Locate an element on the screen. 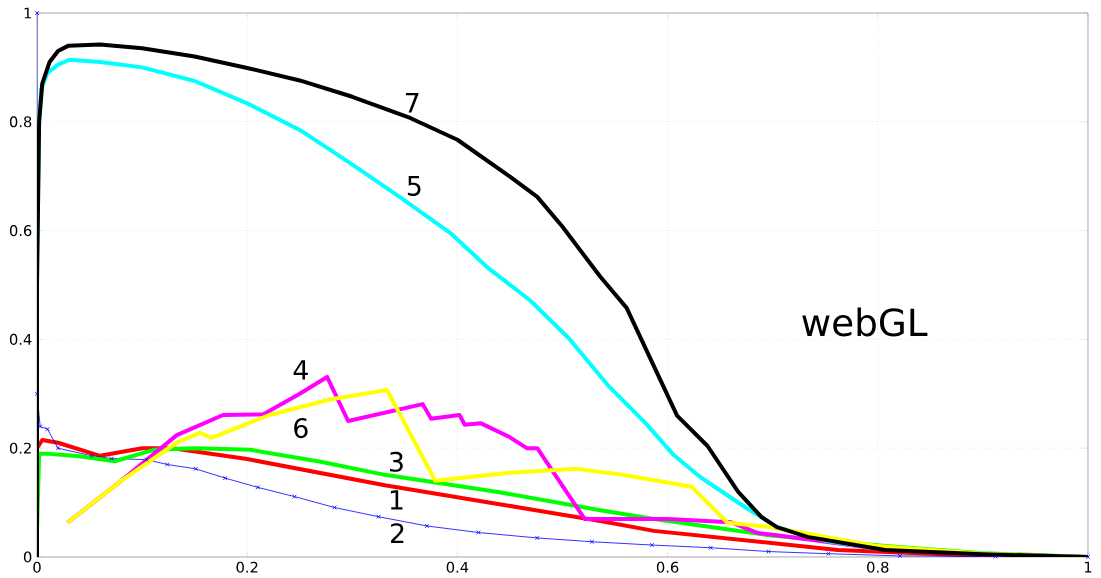 Image resolution: width=1101 pixels, height=578 pixels. y-tick-label: 0.4 is located at coordinates (20, 339).